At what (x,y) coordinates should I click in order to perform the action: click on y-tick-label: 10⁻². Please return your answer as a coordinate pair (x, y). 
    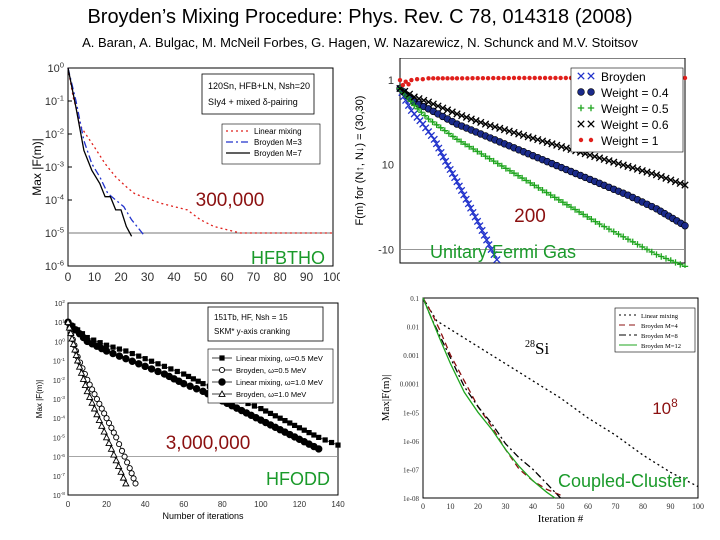
    Looking at the image, I should click on (54, 134).